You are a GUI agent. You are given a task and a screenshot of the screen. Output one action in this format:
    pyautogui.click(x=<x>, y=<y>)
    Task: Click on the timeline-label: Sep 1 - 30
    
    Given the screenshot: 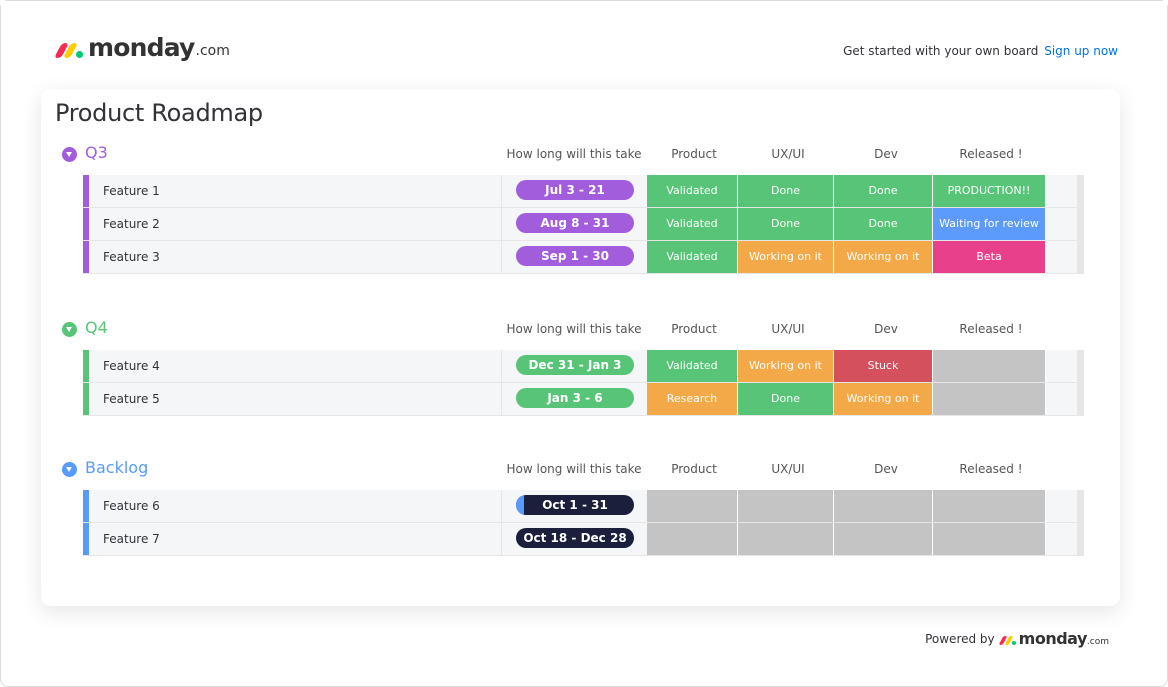 What is the action you would take?
    pyautogui.click(x=575, y=256)
    